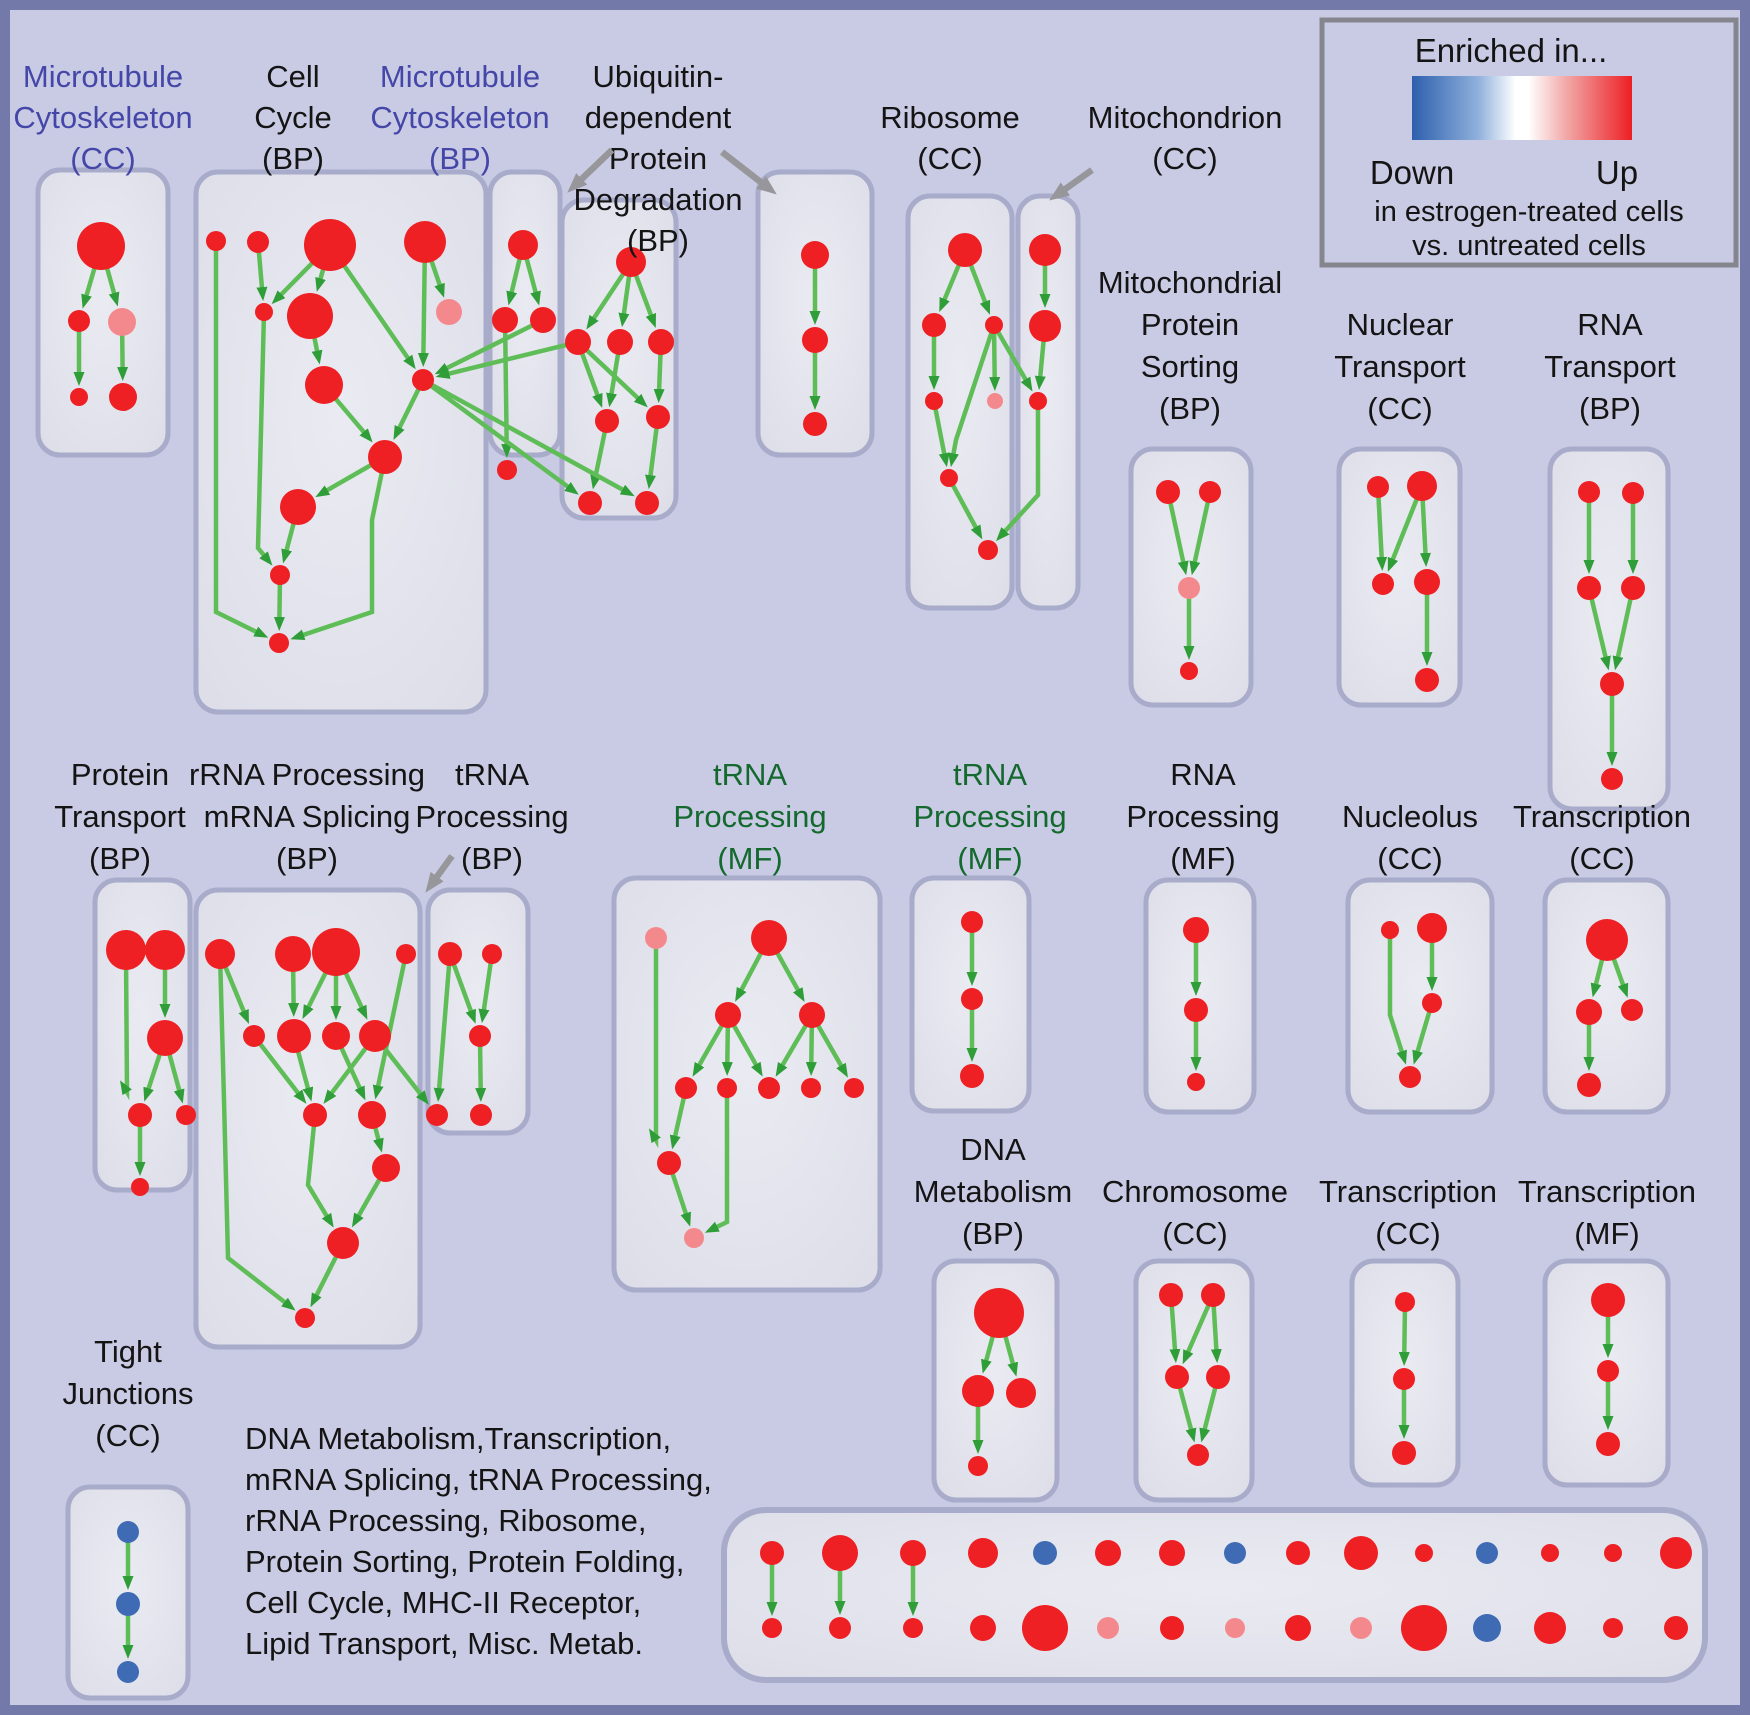 The width and height of the screenshot is (1750, 1715). I want to click on cluster-label-rna-processing-mf: RNA Processing (MF), so click(1202, 816).